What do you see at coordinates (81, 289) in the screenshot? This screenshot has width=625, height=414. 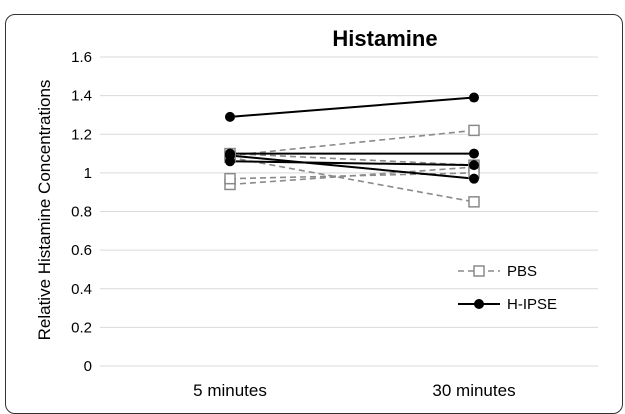 I see `y-tick-label: 0.4` at bounding box center [81, 289].